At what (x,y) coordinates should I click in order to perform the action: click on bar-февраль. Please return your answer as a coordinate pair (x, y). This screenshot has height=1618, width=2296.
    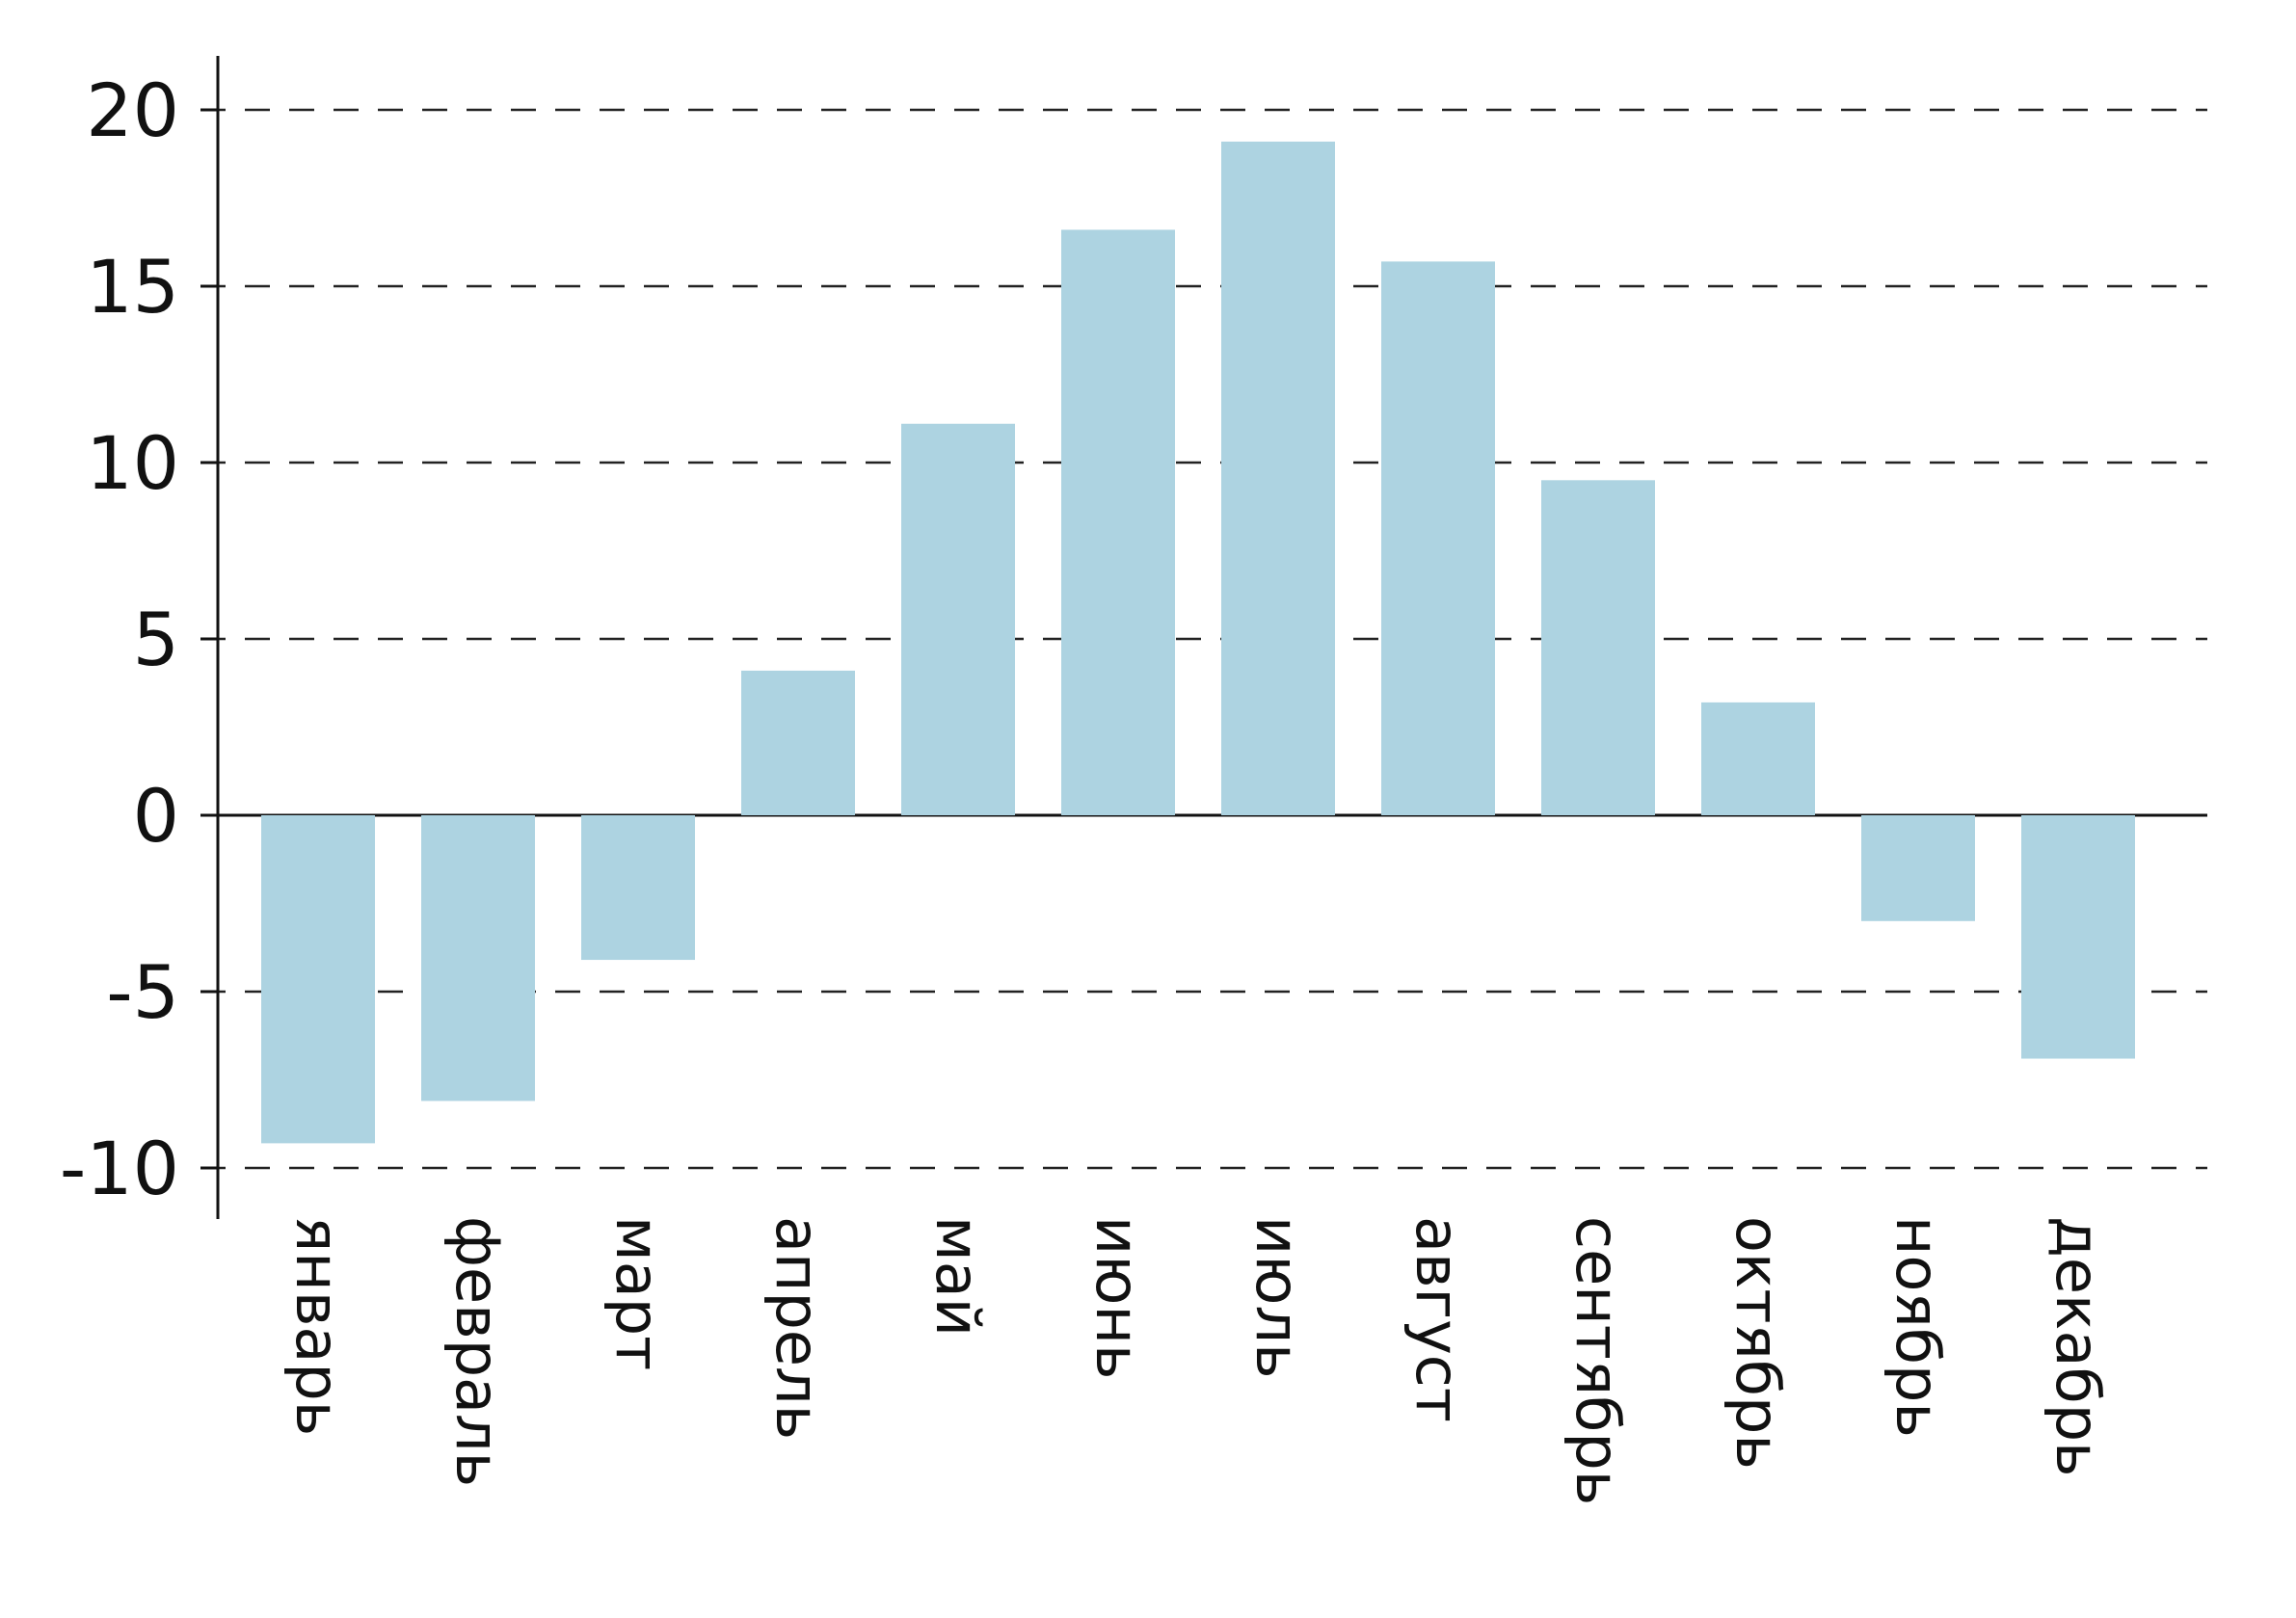
    Looking at the image, I should click on (478, 958).